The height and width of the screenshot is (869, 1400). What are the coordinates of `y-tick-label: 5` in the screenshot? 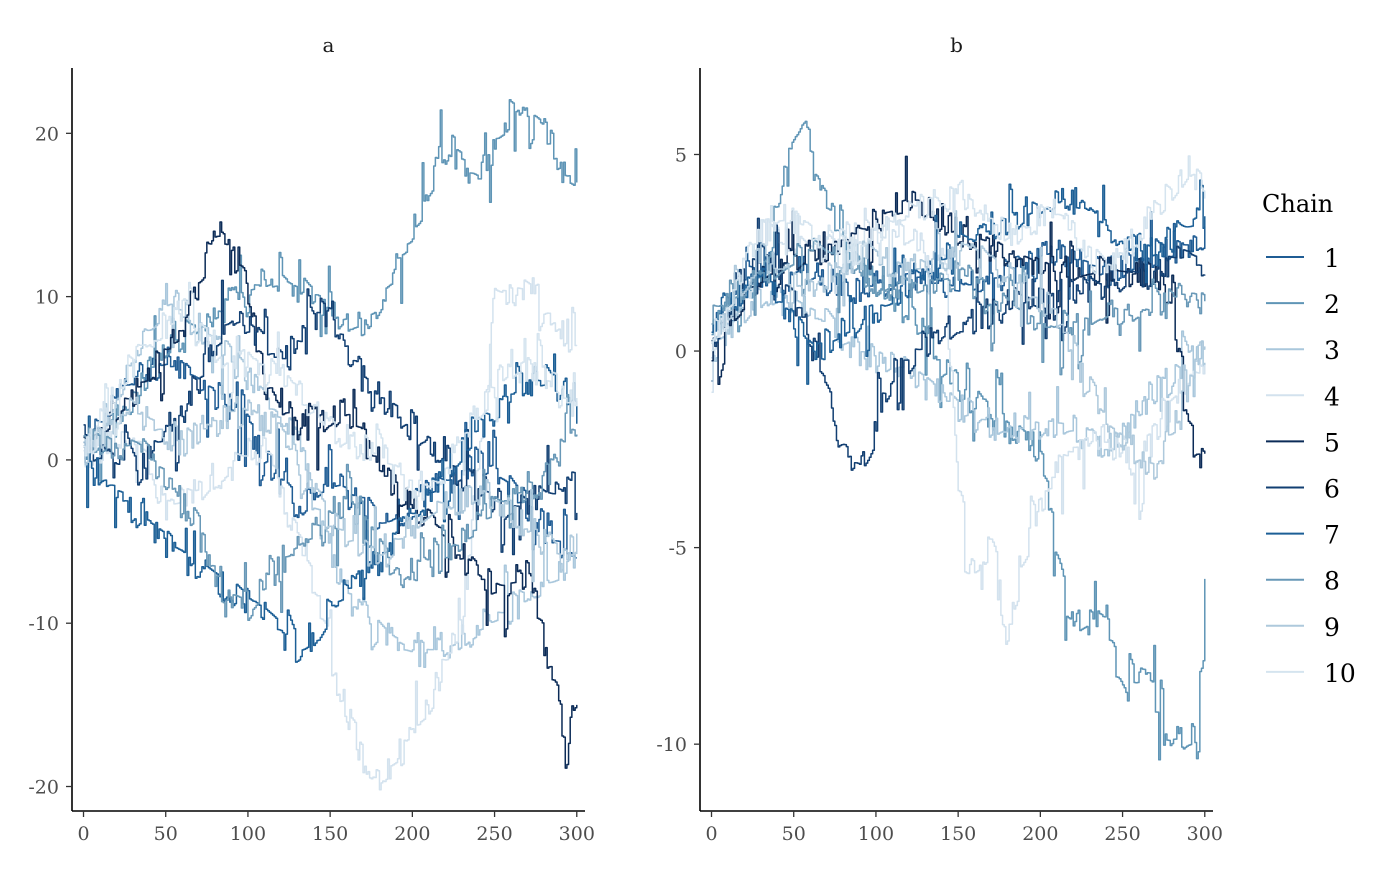 It's located at (681, 155).